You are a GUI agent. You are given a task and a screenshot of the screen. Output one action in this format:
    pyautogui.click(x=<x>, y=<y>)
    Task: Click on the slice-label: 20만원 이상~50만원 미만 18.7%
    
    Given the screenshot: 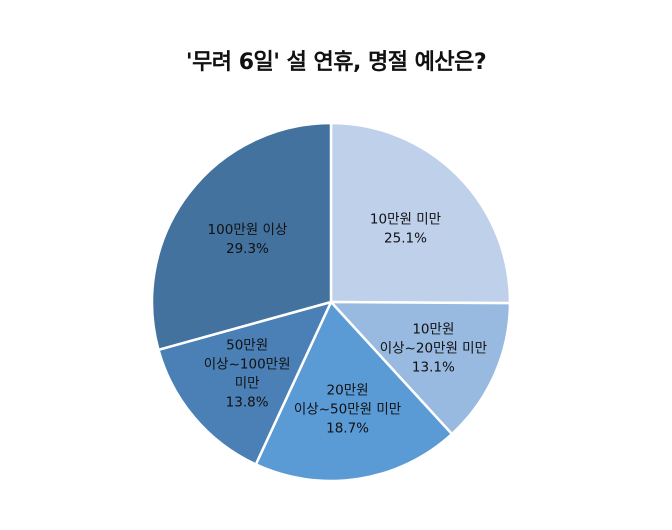 What is the action you would take?
    pyautogui.click(x=347, y=410)
    